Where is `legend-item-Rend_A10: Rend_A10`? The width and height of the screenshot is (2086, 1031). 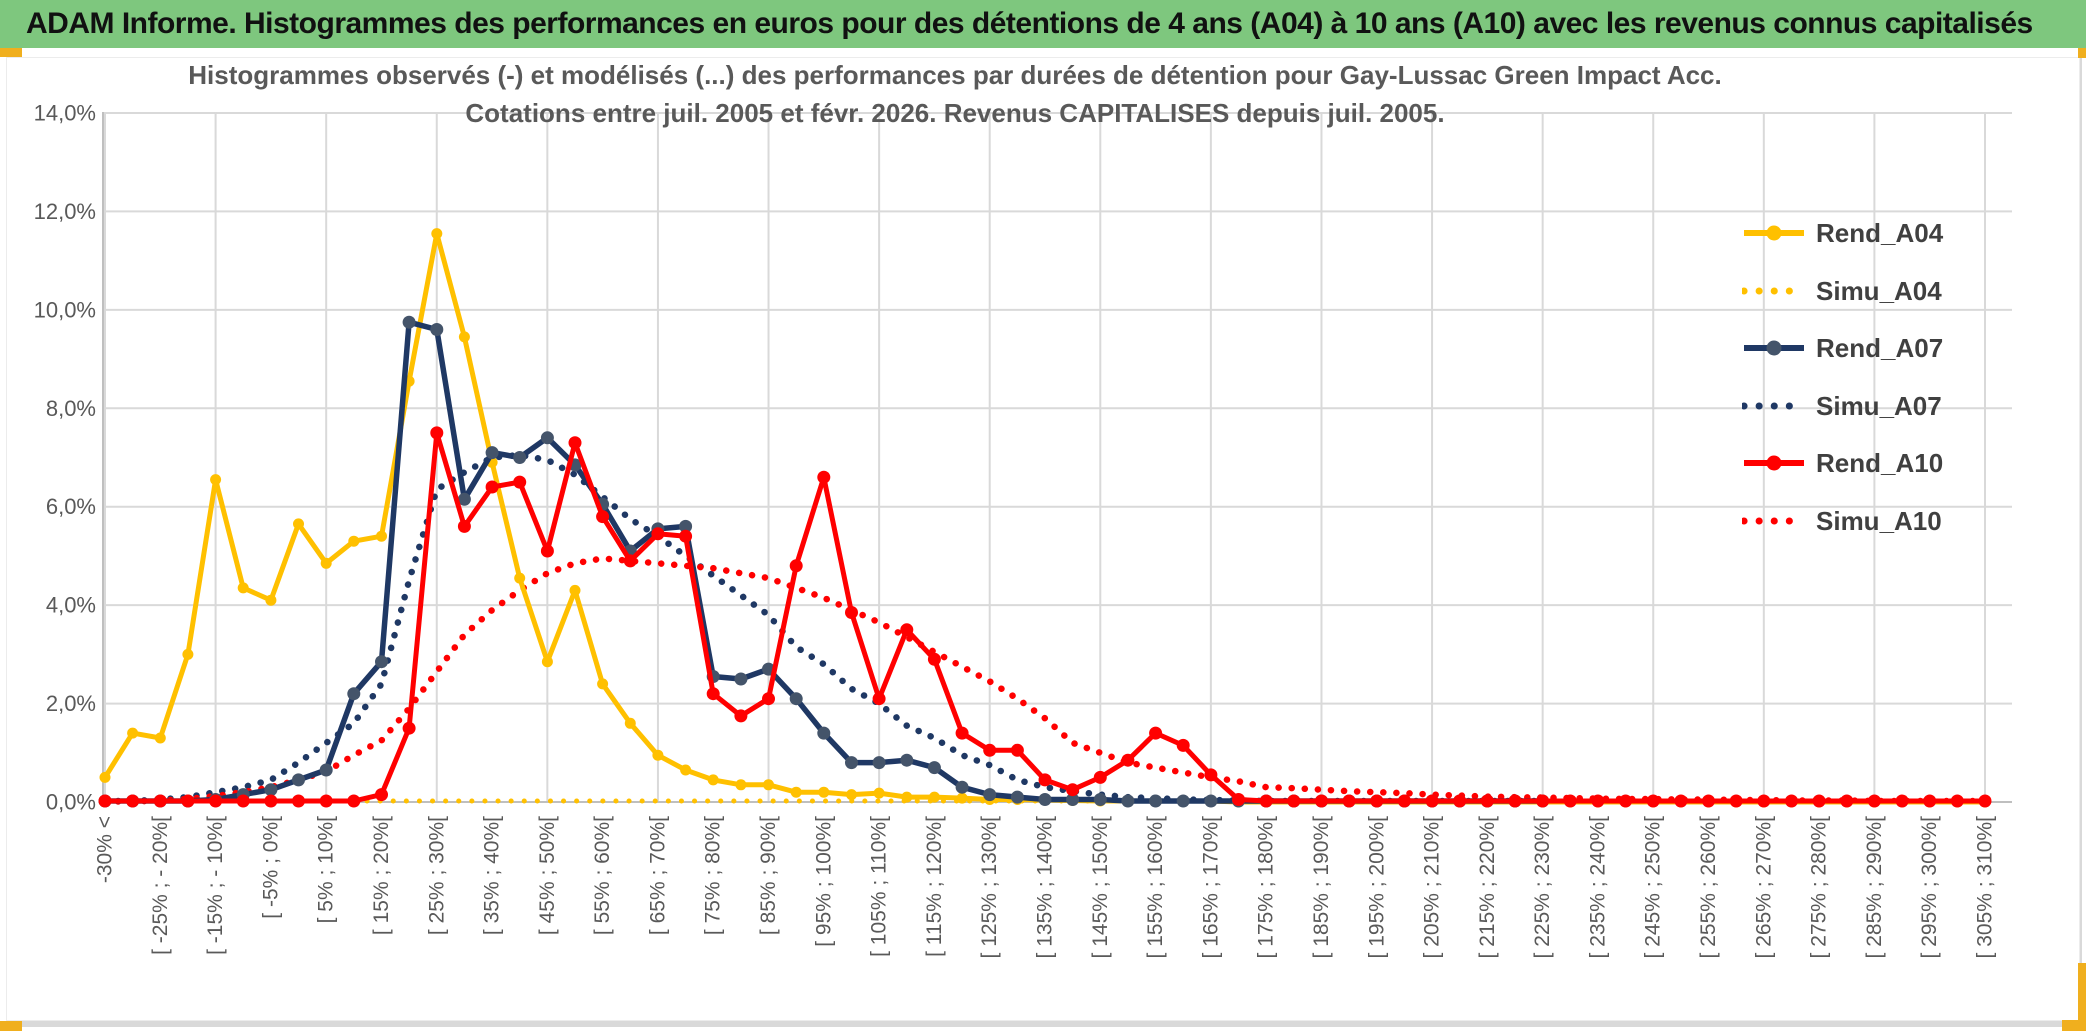
legend-item-Rend_A10: Rend_A10 is located at coordinates (1842, 463).